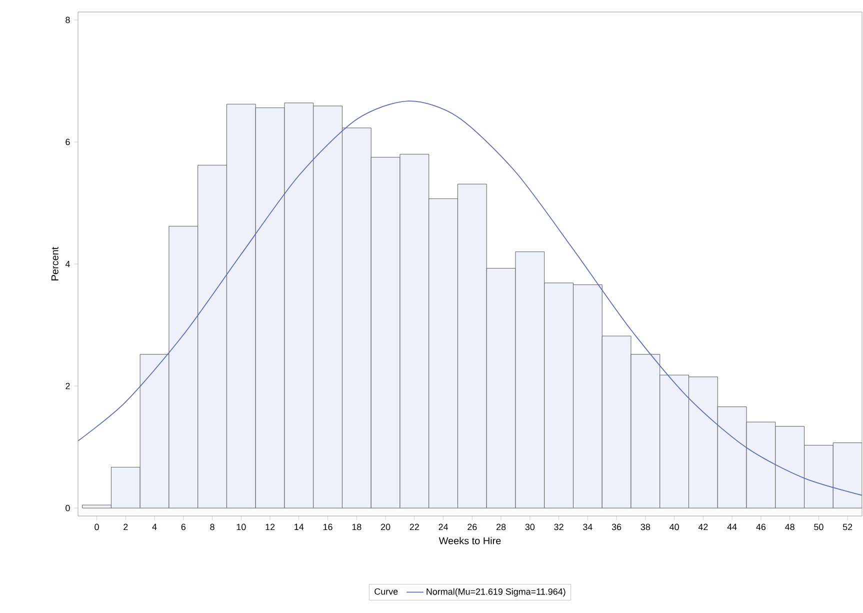  What do you see at coordinates (241, 527) in the screenshot?
I see `x-tick-label: 10` at bounding box center [241, 527].